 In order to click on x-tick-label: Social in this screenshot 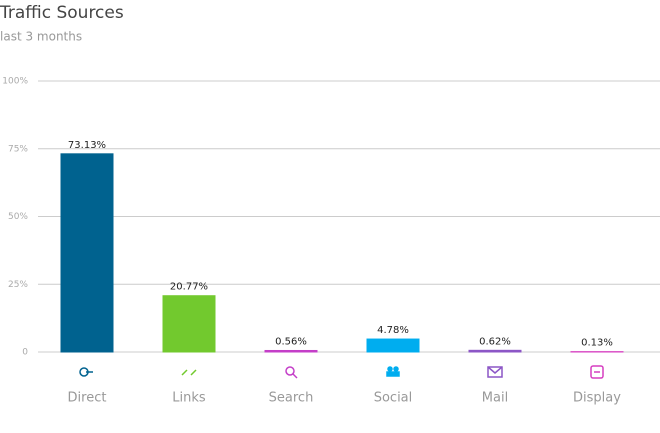, I will do `click(393, 398)`.